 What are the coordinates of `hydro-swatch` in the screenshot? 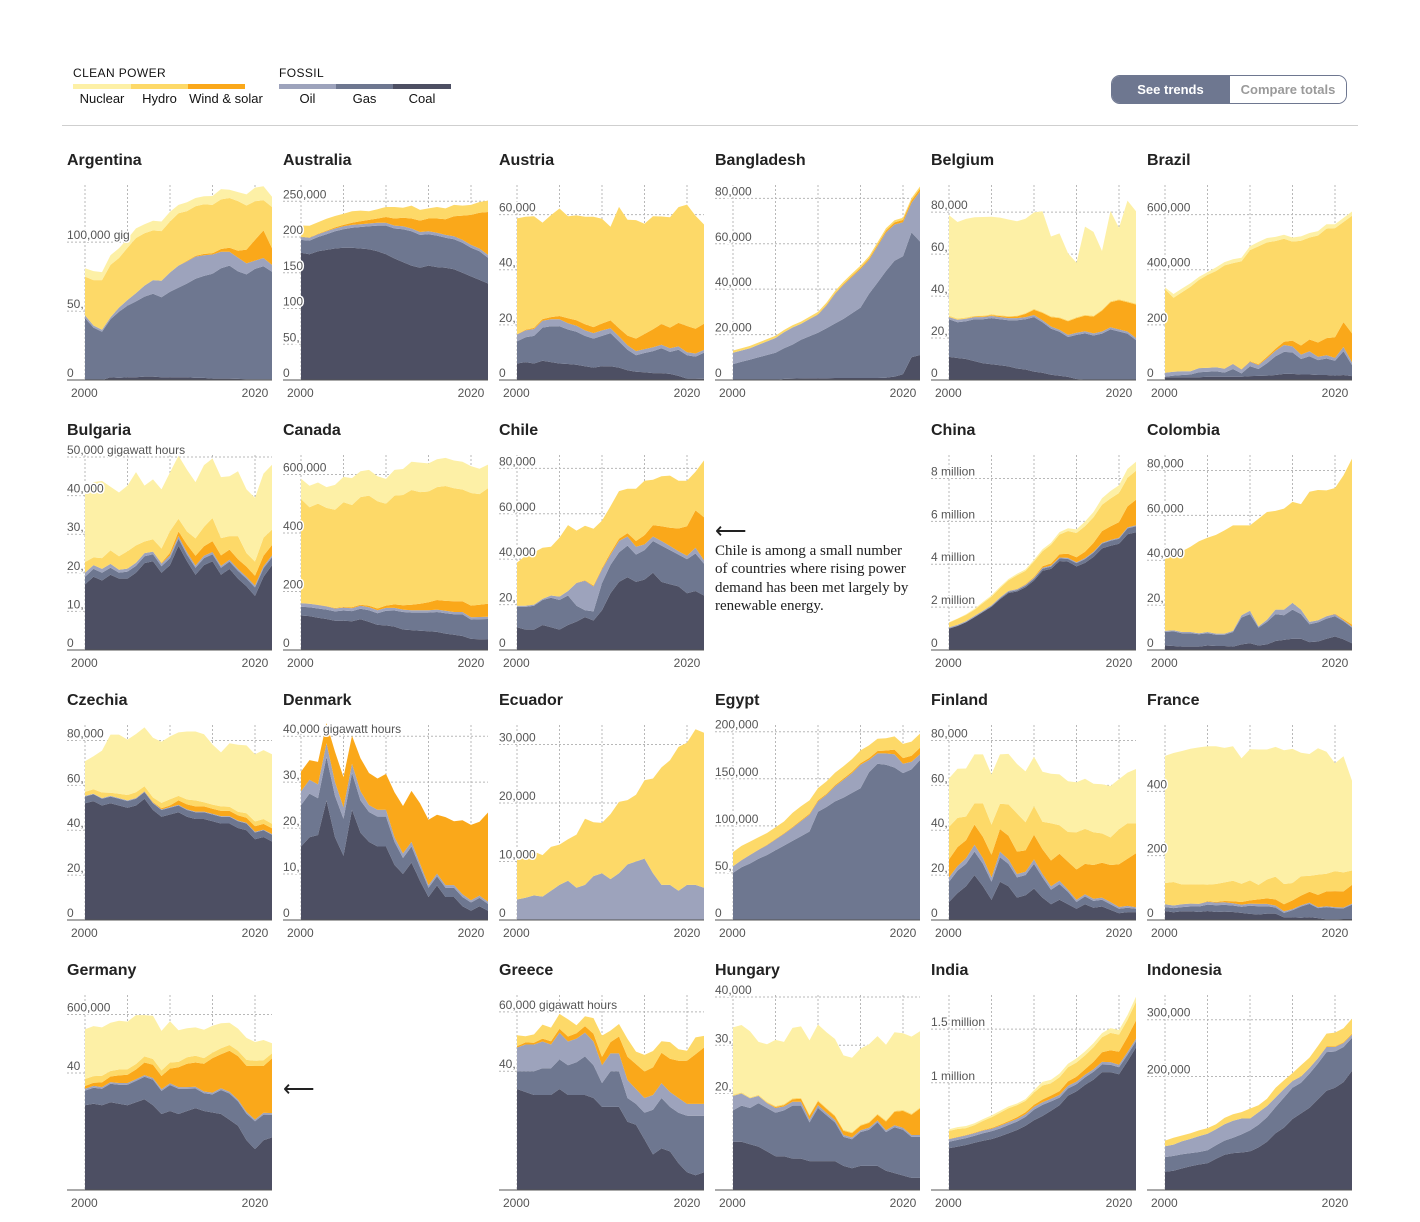 It's located at (159, 86).